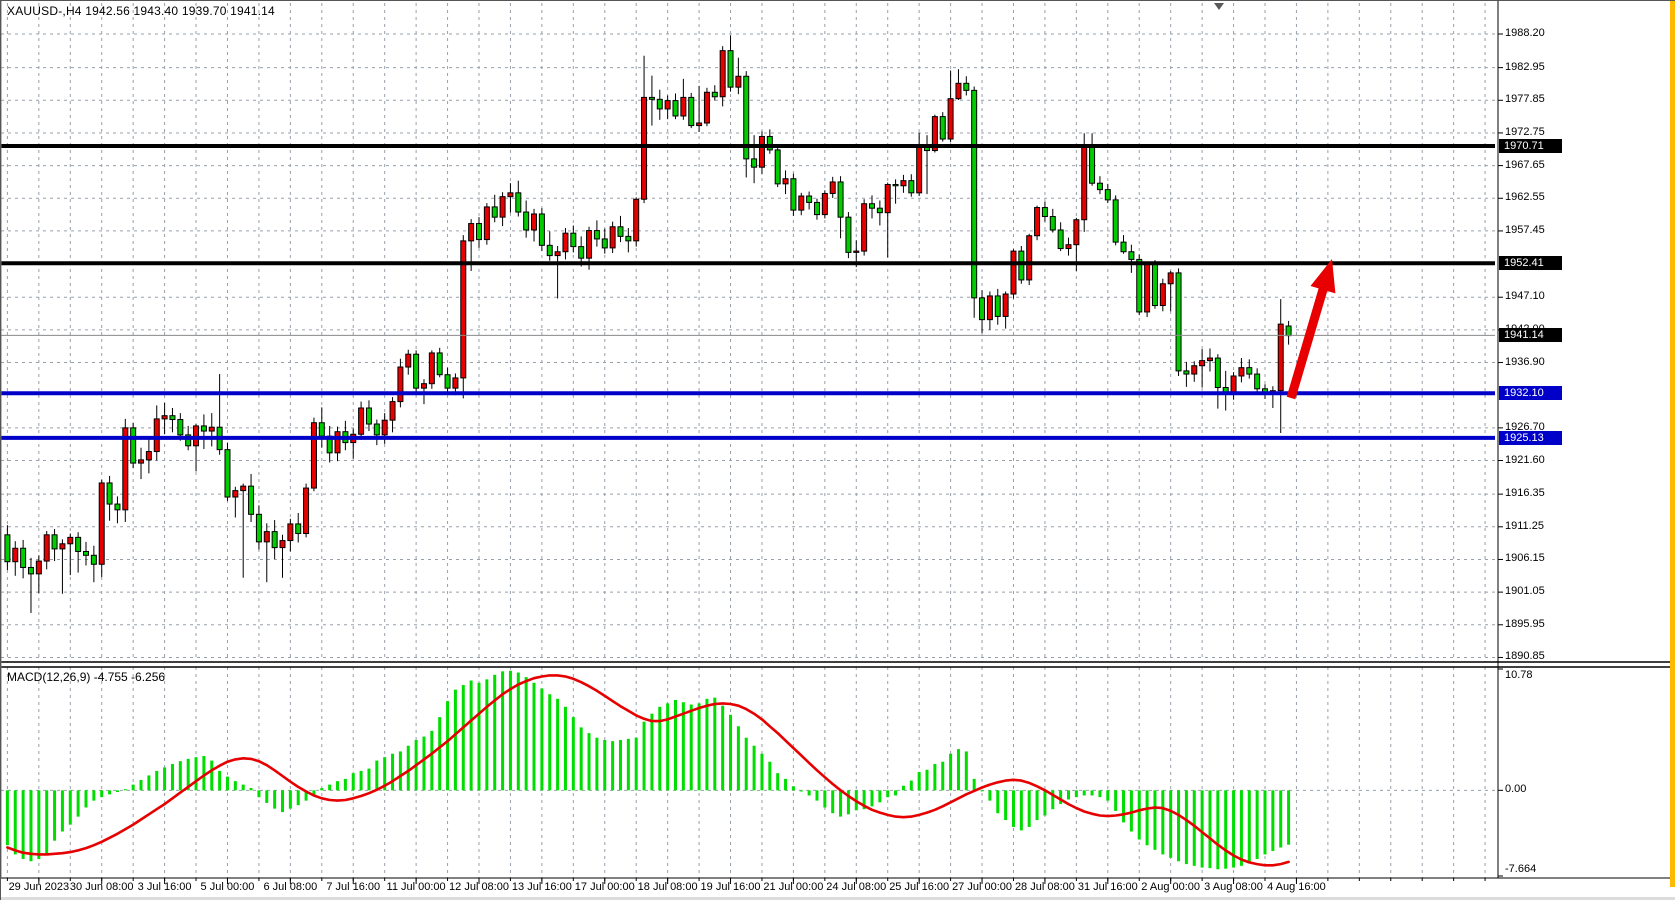 This screenshot has height=900, width=1675. Describe the element at coordinates (1525, 426) in the screenshot. I see `price-axis-label: 1926.70` at that location.